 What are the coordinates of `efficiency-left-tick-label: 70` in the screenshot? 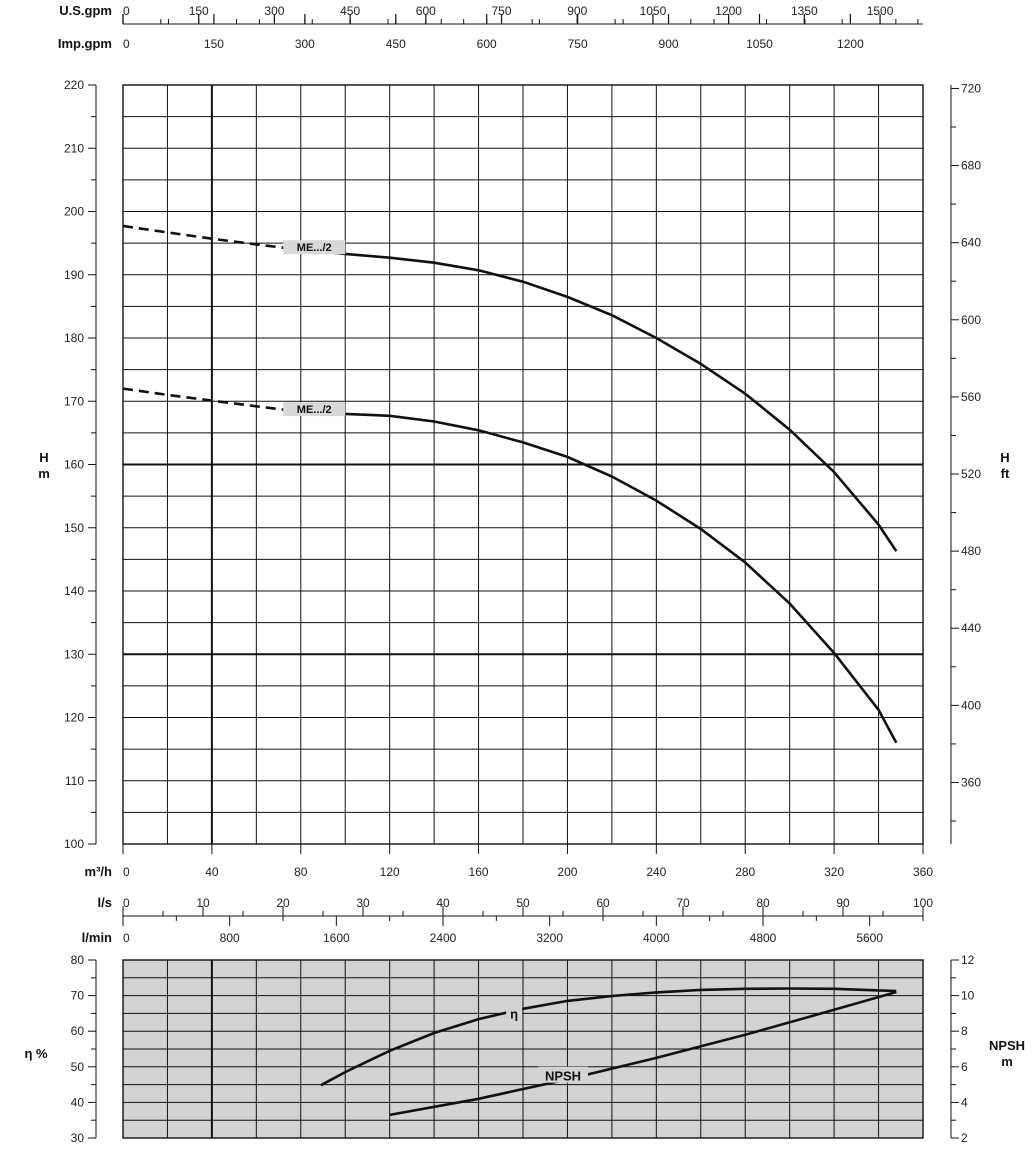 It's located at (78, 996).